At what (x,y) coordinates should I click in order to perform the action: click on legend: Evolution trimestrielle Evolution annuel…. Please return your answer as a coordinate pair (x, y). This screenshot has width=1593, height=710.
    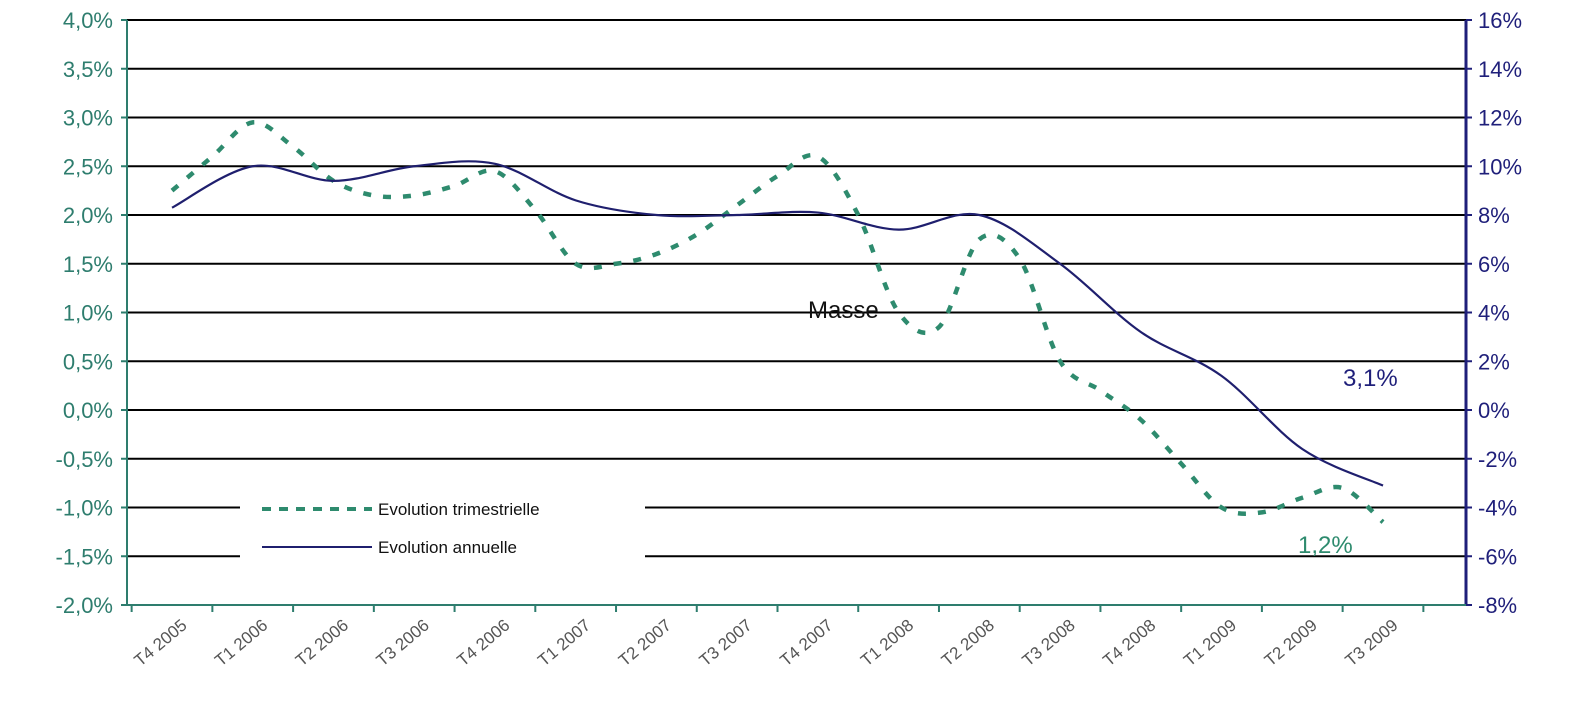
    Looking at the image, I should click on (442, 526).